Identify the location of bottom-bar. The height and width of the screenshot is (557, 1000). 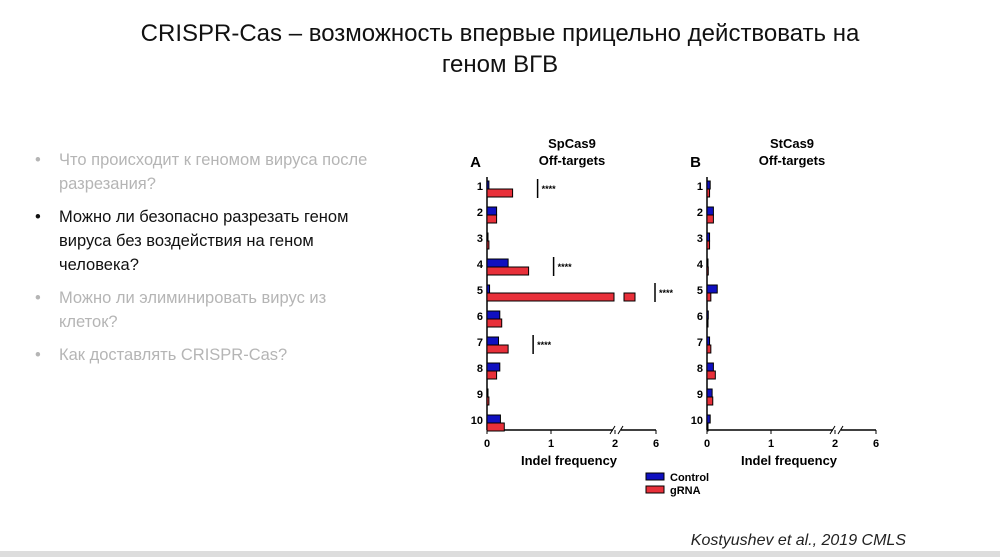
(500, 554).